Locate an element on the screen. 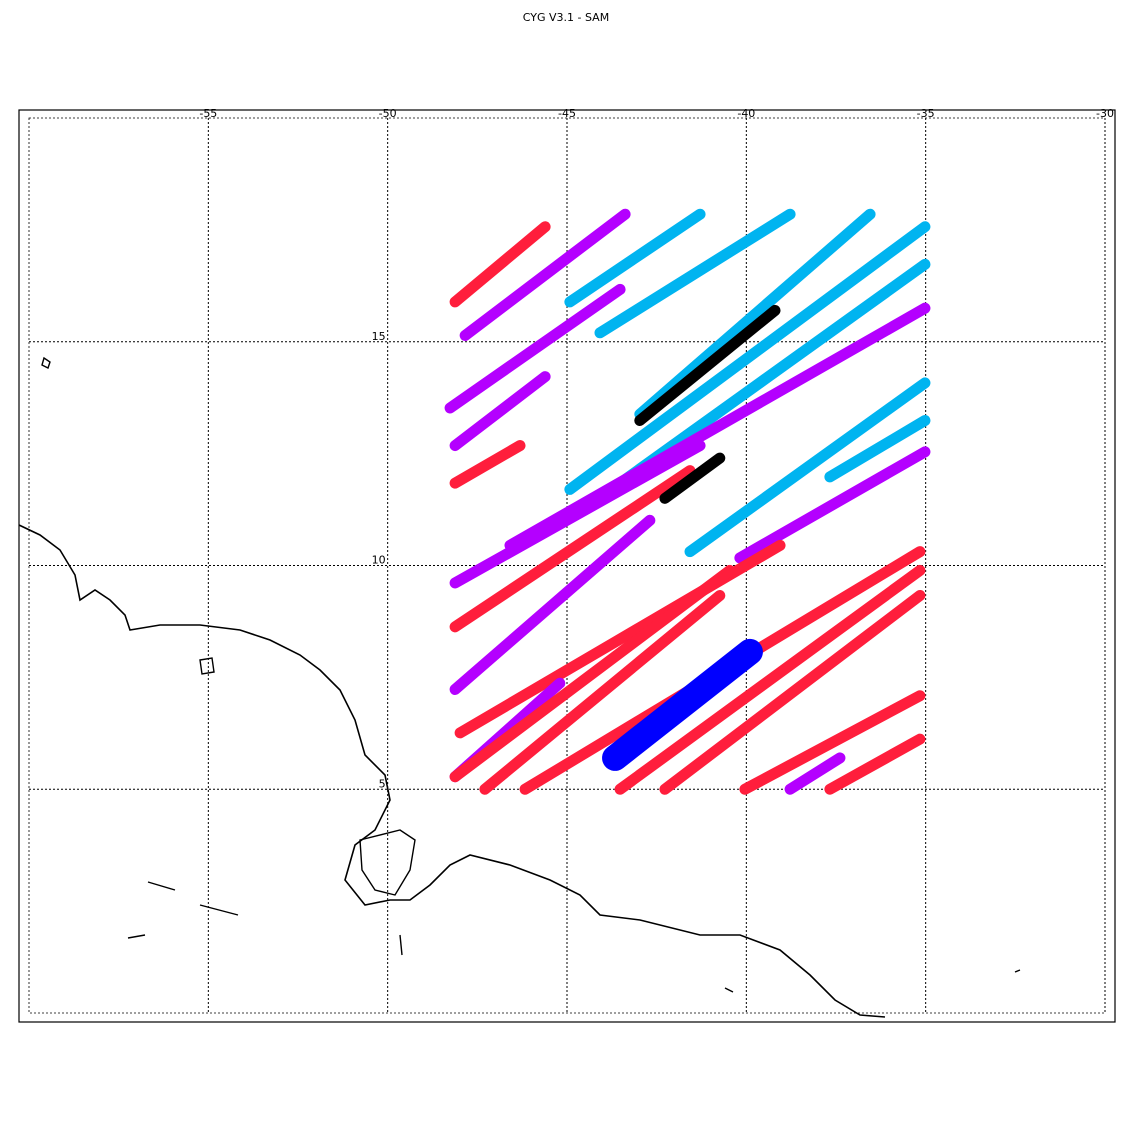 The width and height of the screenshot is (1133, 1137). x-tick-label: -50 is located at coordinates (388, 113).